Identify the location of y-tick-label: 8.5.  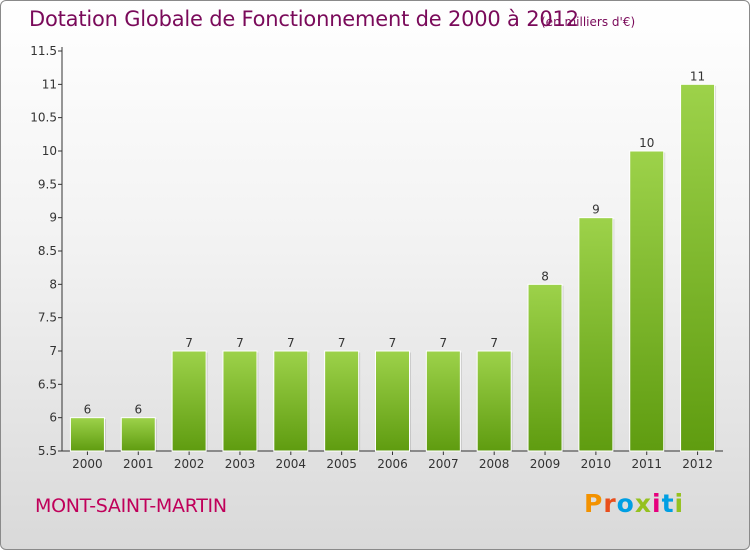
(47, 251).